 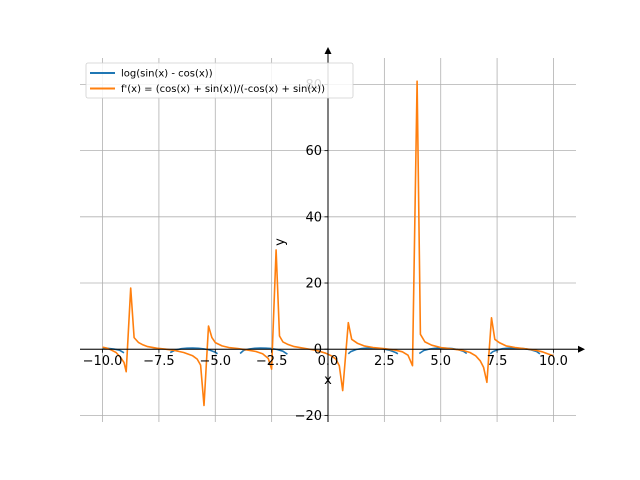 What do you see at coordinates (497, 361) in the screenshot?
I see `x-tick-label: 7.5` at bounding box center [497, 361].